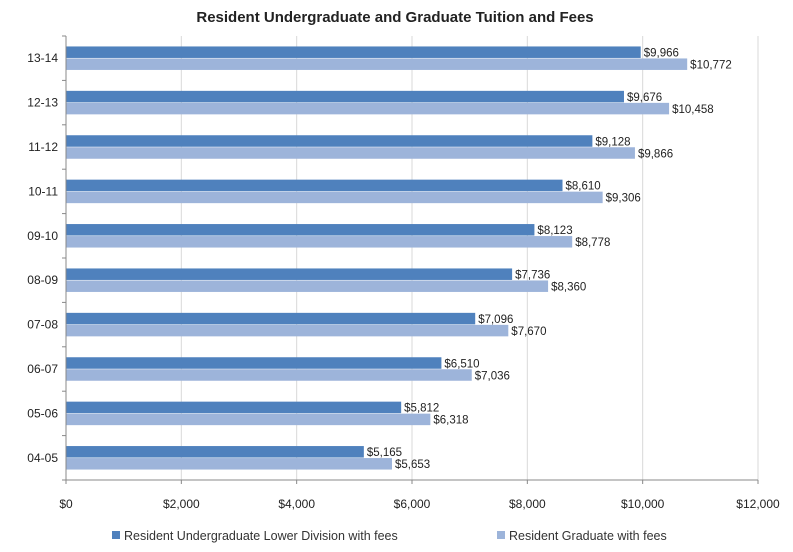 Image resolution: width=793 pixels, height=552 pixels. Describe the element at coordinates (42, 325) in the screenshot. I see `y-tick-label: 07-08` at that location.